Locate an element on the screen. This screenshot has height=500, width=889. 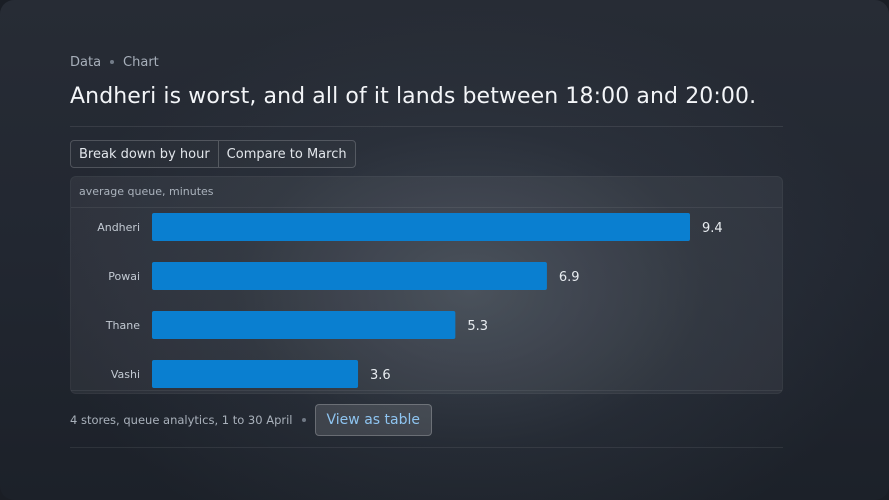
view-as-table-button: View as table is located at coordinates (373, 420).